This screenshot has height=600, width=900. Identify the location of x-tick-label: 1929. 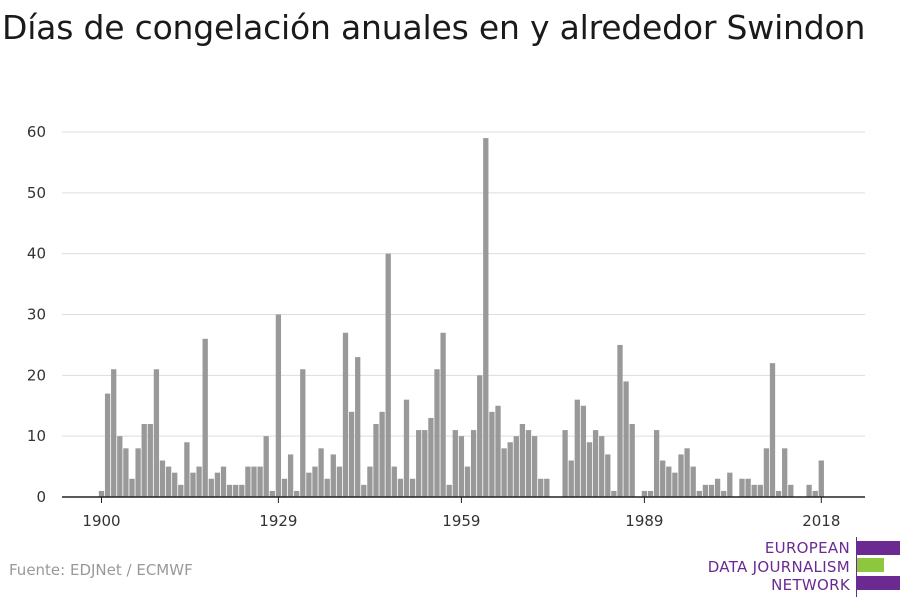
(278, 521).